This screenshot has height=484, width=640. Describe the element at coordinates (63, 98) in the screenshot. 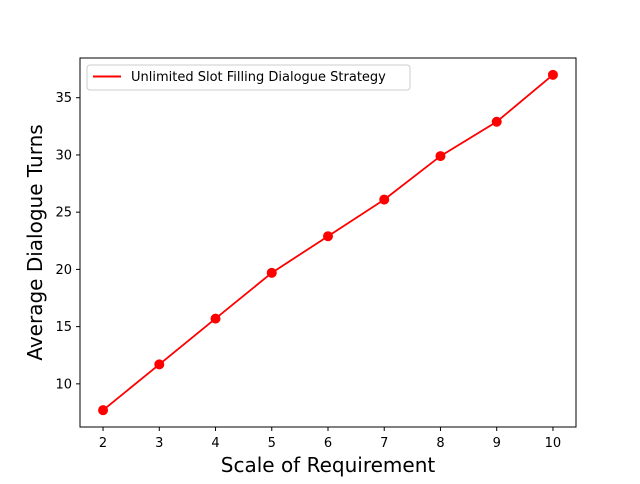

I see `y-tick-label: 35` at that location.